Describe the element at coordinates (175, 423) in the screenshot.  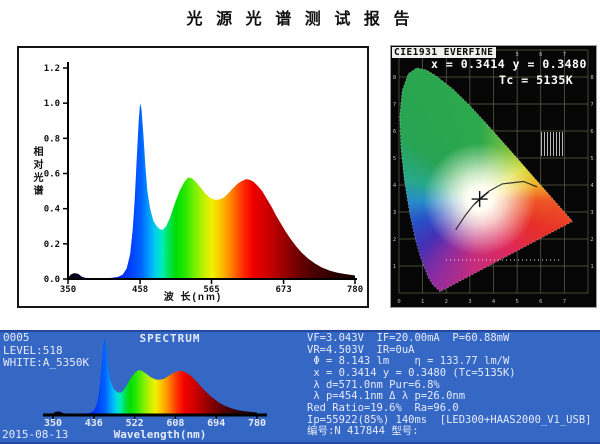
I see `x-tick-label: 608` at that location.